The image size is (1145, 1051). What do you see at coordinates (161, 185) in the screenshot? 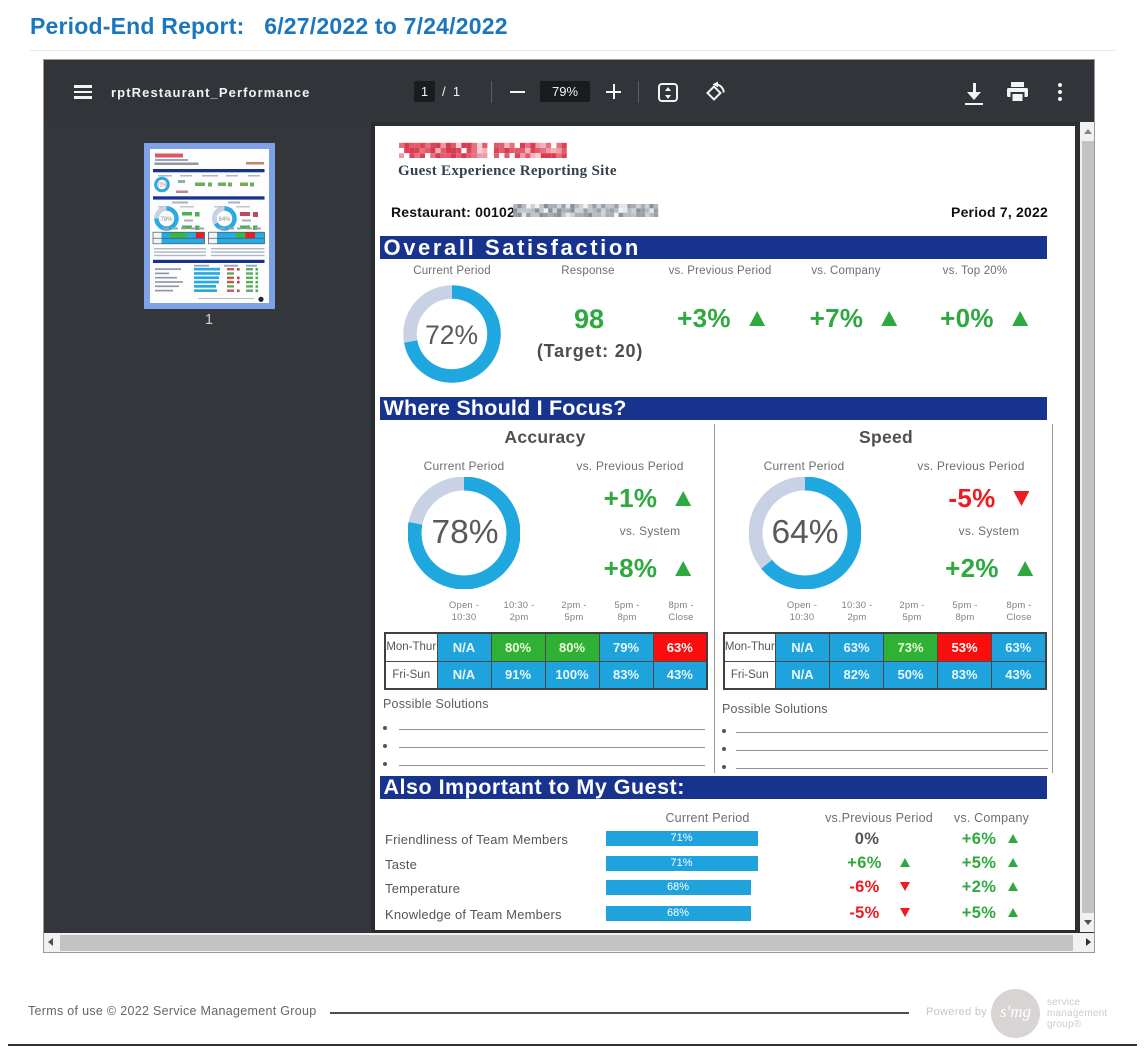
I see `svg-text: 72%` at bounding box center [161, 185].